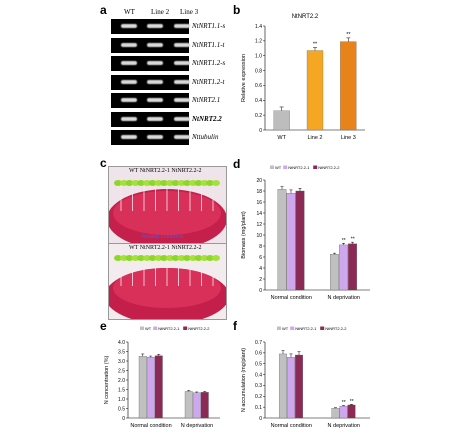 The height and width of the screenshot is (438, 474). Describe the element at coordinates (260, 280) in the screenshot. I see `y-tick-label: 2` at that location.